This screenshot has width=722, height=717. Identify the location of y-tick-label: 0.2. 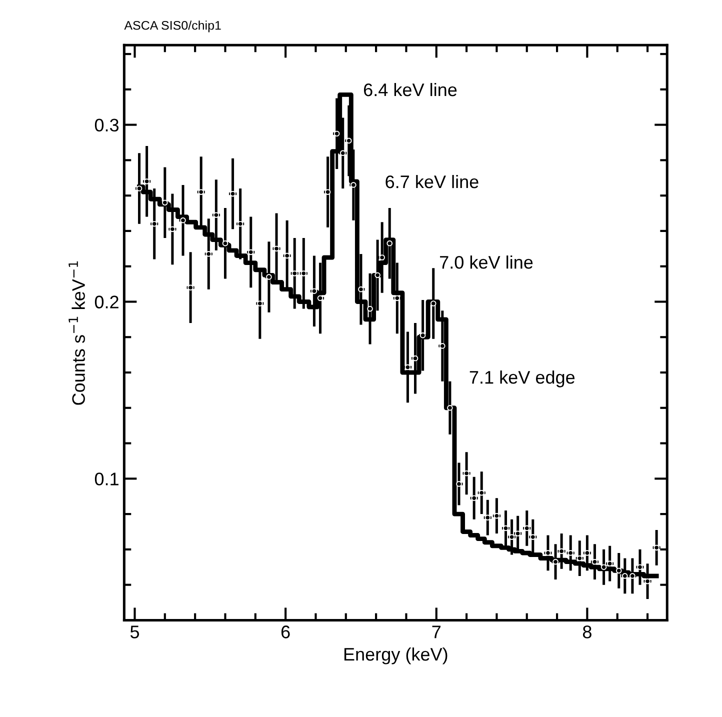
(106, 302).